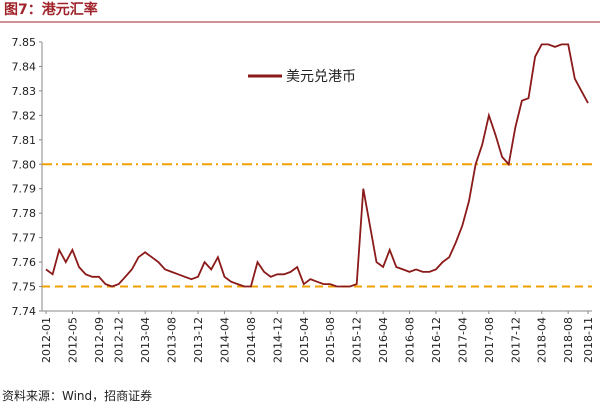 This screenshot has width=600, height=412. Describe the element at coordinates (24, 213) in the screenshot. I see `y-tick-label: 7.78` at that location.